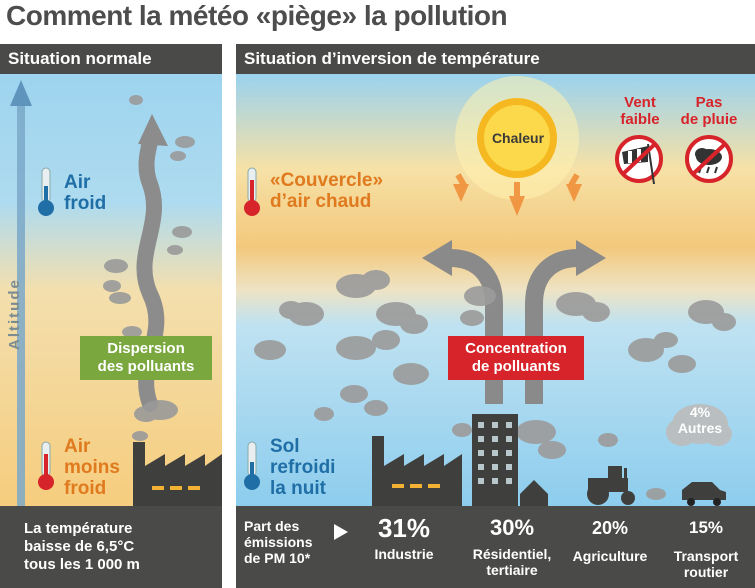 The width and height of the screenshot is (755, 588). What do you see at coordinates (77, 446) in the screenshot?
I see `air-warm-line1: Air` at bounding box center [77, 446].